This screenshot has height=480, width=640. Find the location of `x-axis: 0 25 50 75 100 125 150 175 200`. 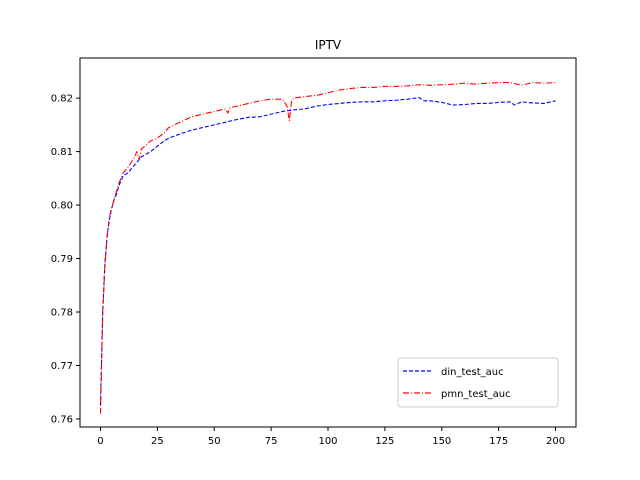

x-axis: 0 25 50 75 100 125 150 175 200 is located at coordinates (331, 437).